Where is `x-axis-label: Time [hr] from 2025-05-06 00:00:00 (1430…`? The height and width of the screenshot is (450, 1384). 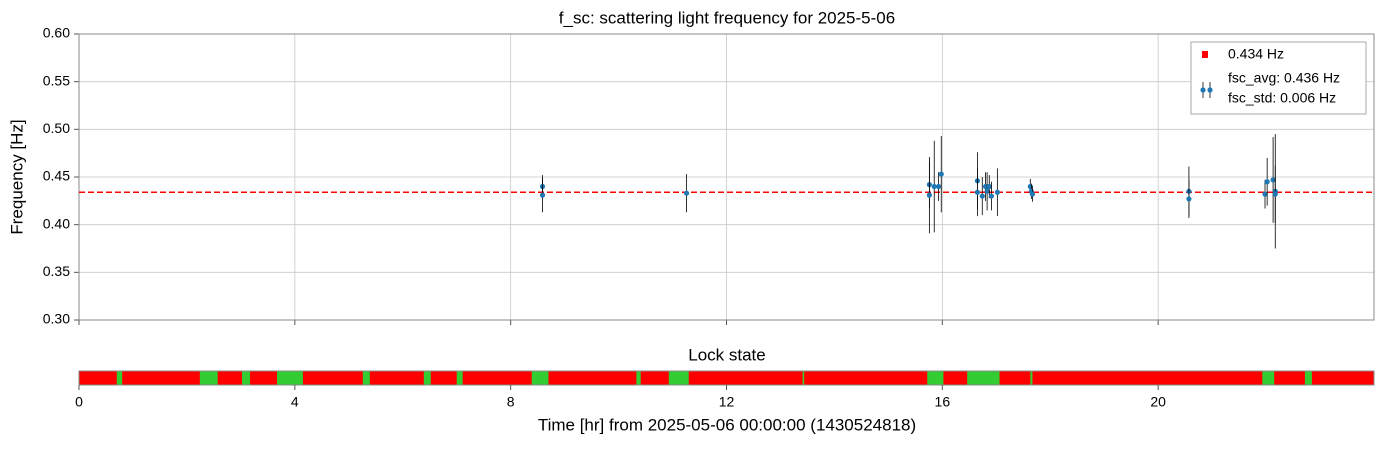 x-axis-label: Time [hr] from 2025-05-06 00:00:00 (1430… is located at coordinates (727, 424).